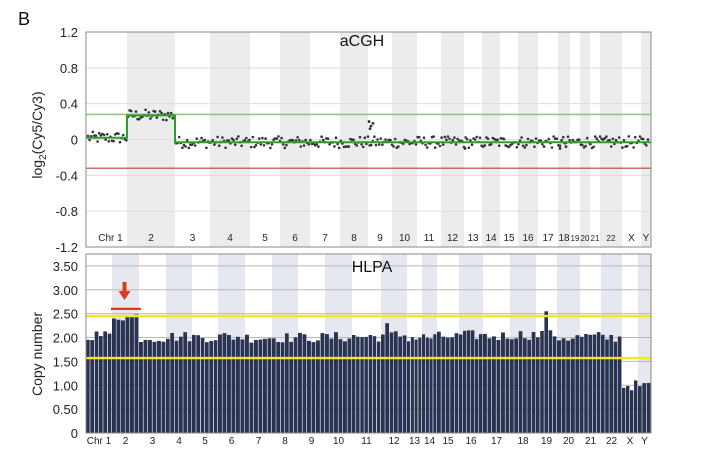  What do you see at coordinates (65, 338) in the screenshot?
I see `hlpa-y-tick-label: 2.00` at bounding box center [65, 338].